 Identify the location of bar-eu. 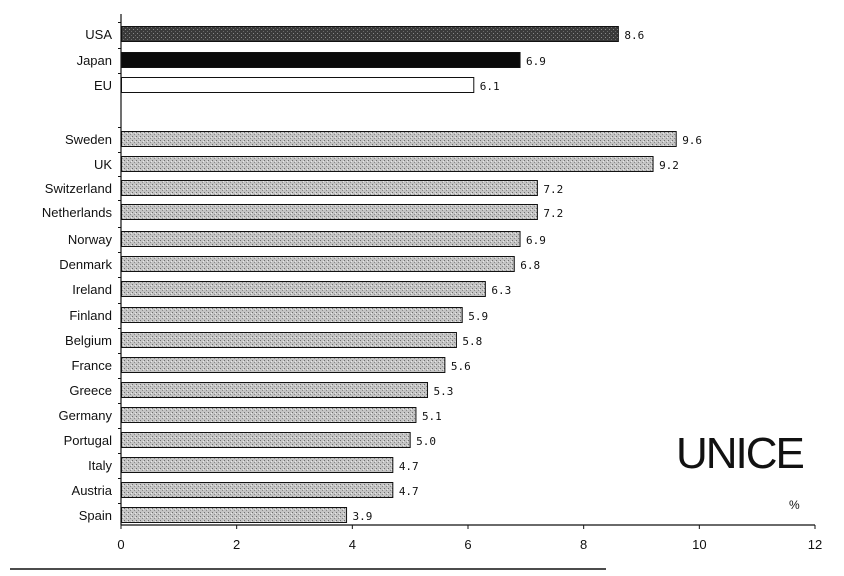
(298, 85).